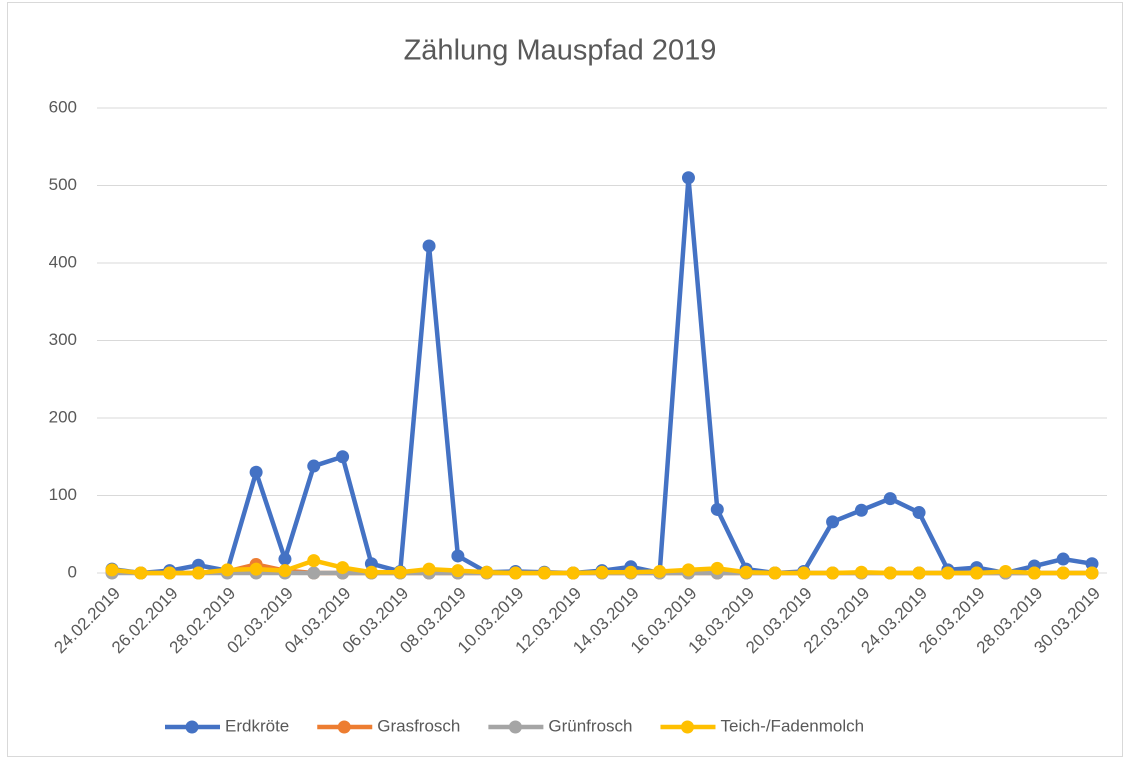 This screenshot has width=1130, height=765. I want to click on legend-label: Teich-/Fadenmolch, so click(792, 725).